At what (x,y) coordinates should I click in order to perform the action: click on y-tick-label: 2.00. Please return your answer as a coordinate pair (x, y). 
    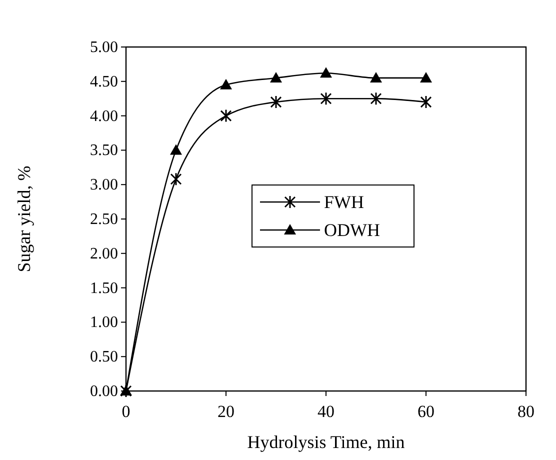
    Looking at the image, I should click on (104, 253).